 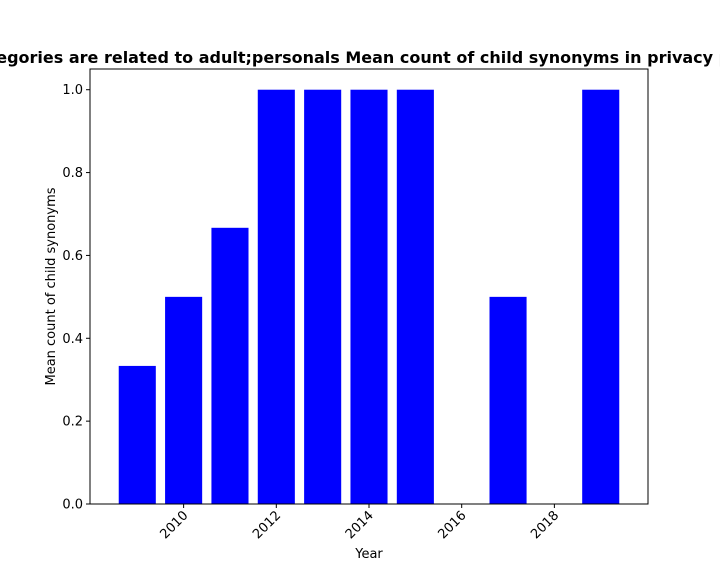 What do you see at coordinates (72, 90) in the screenshot?
I see `y-tick-label: 1.0` at bounding box center [72, 90].